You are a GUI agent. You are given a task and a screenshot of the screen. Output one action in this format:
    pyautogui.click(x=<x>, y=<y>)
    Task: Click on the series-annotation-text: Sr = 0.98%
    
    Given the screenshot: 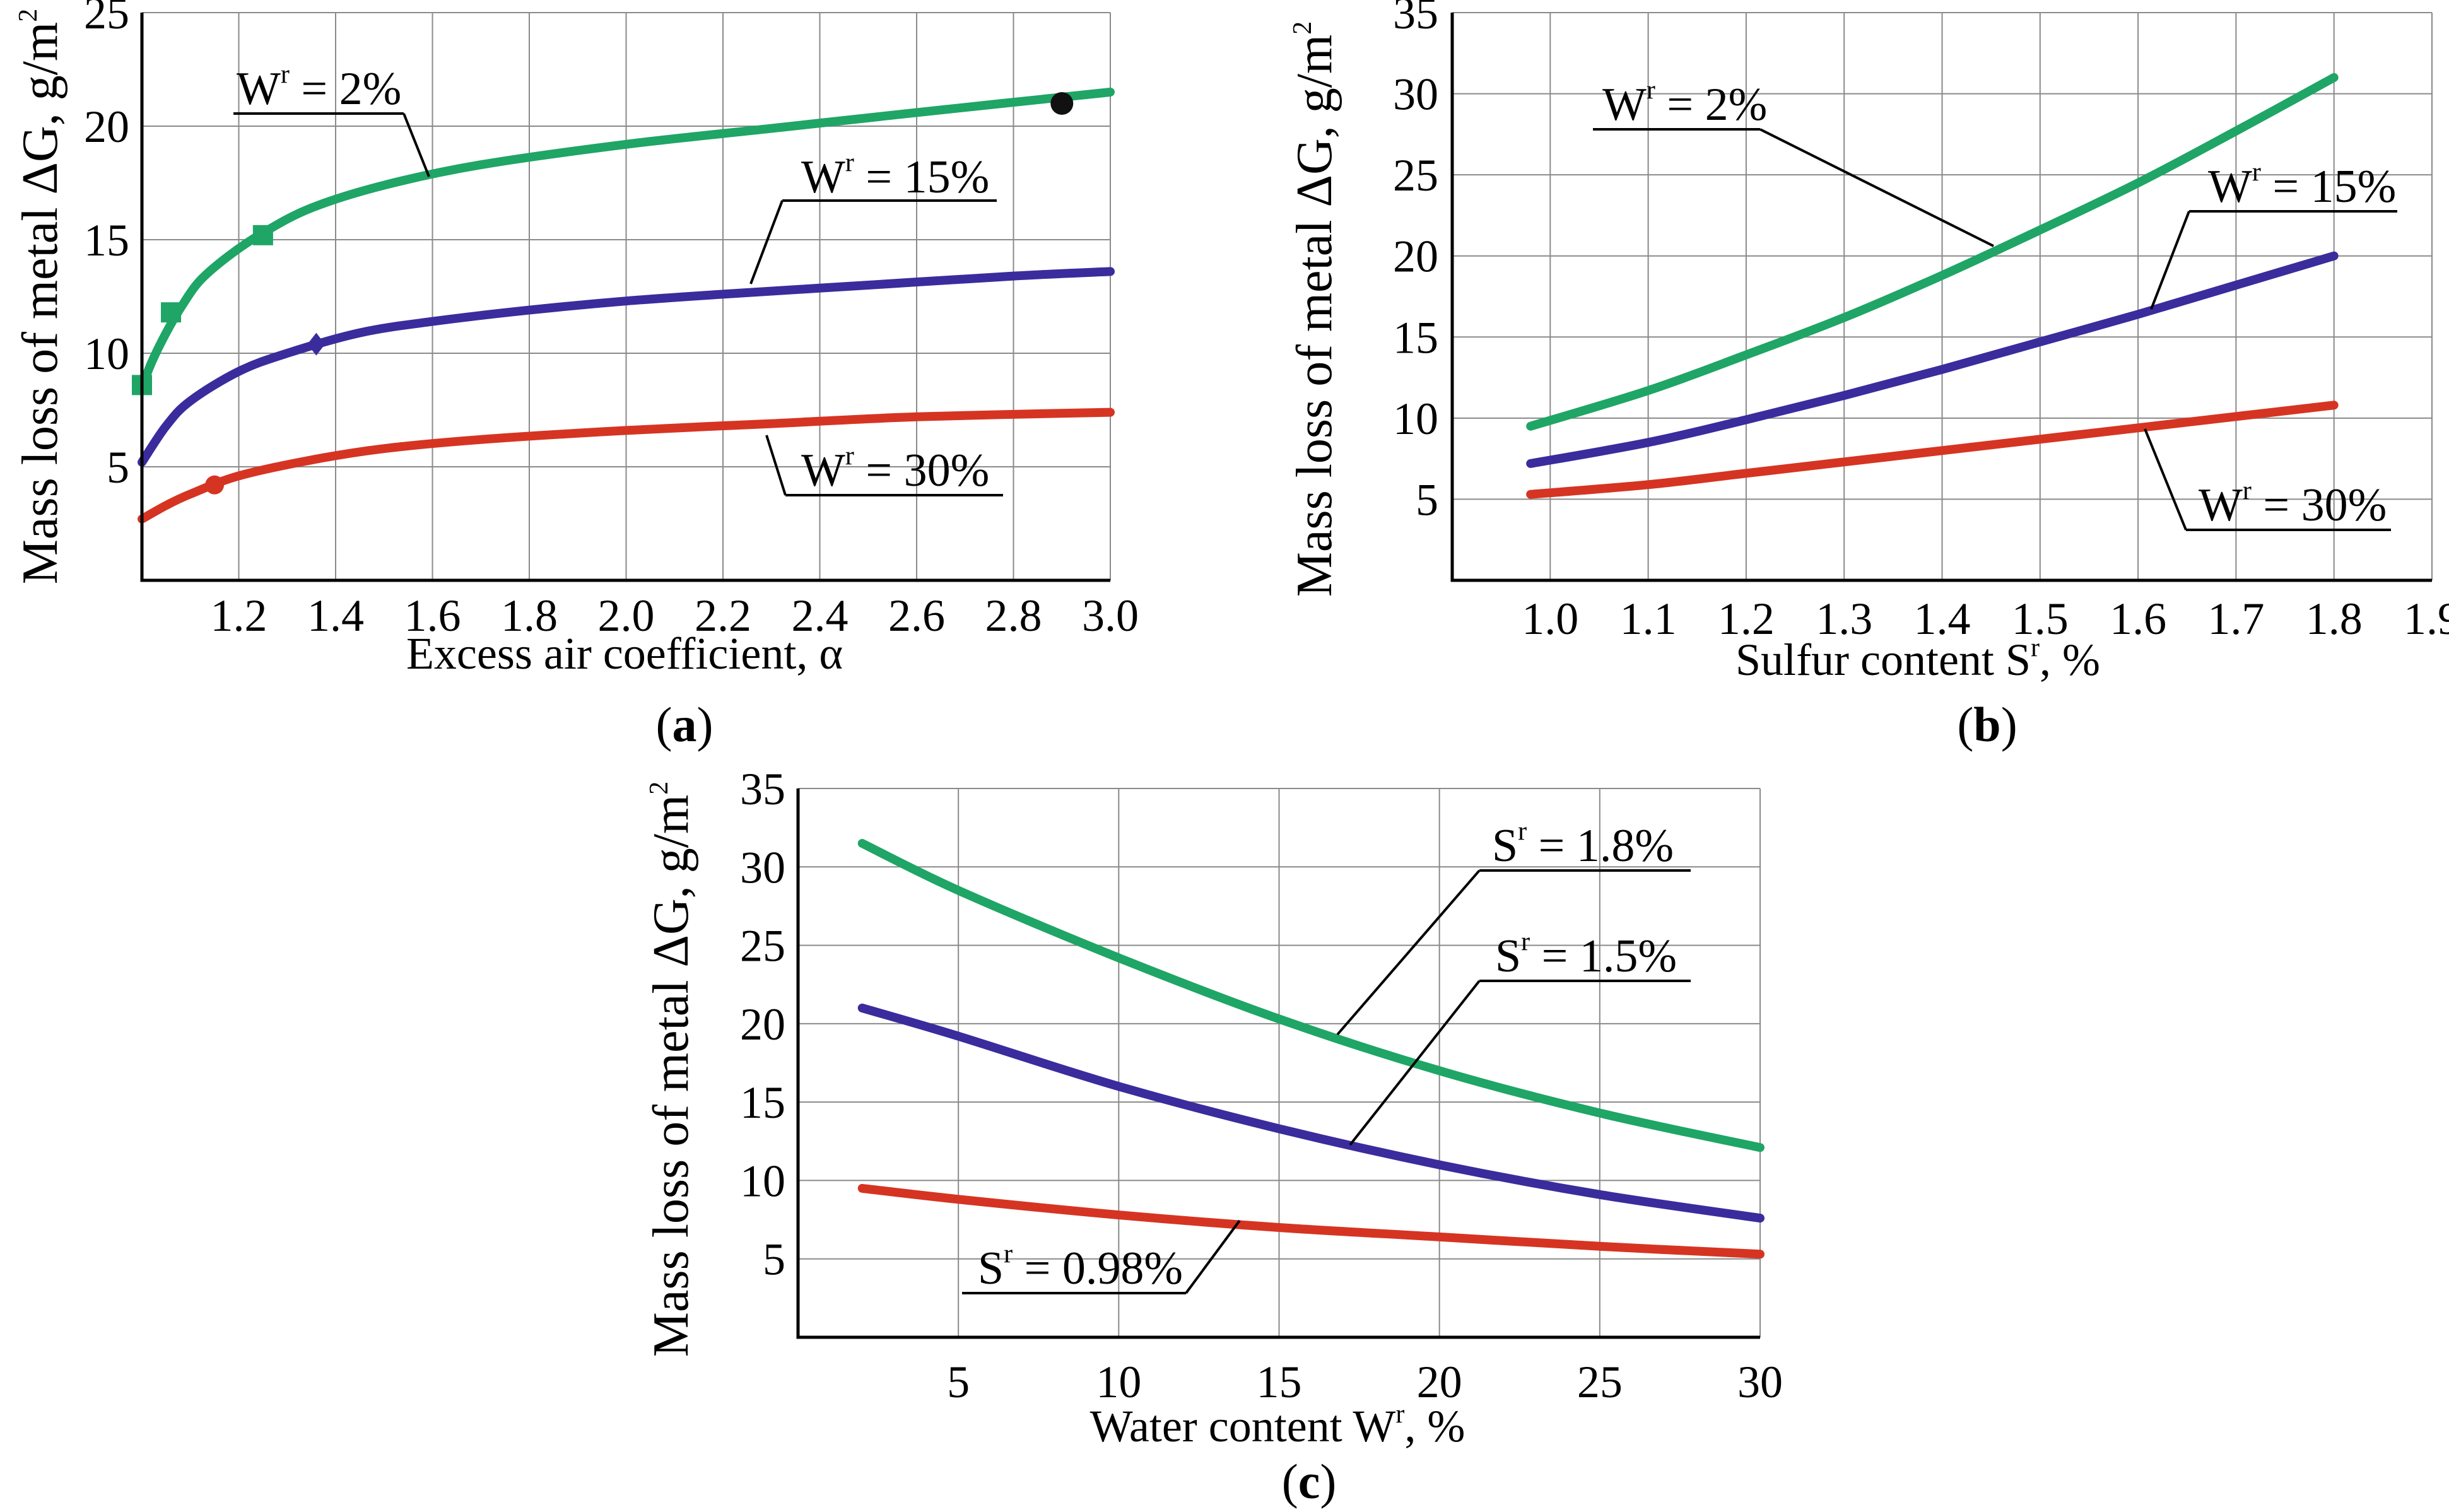 What is the action you would take?
    pyautogui.click(x=1080, y=1266)
    